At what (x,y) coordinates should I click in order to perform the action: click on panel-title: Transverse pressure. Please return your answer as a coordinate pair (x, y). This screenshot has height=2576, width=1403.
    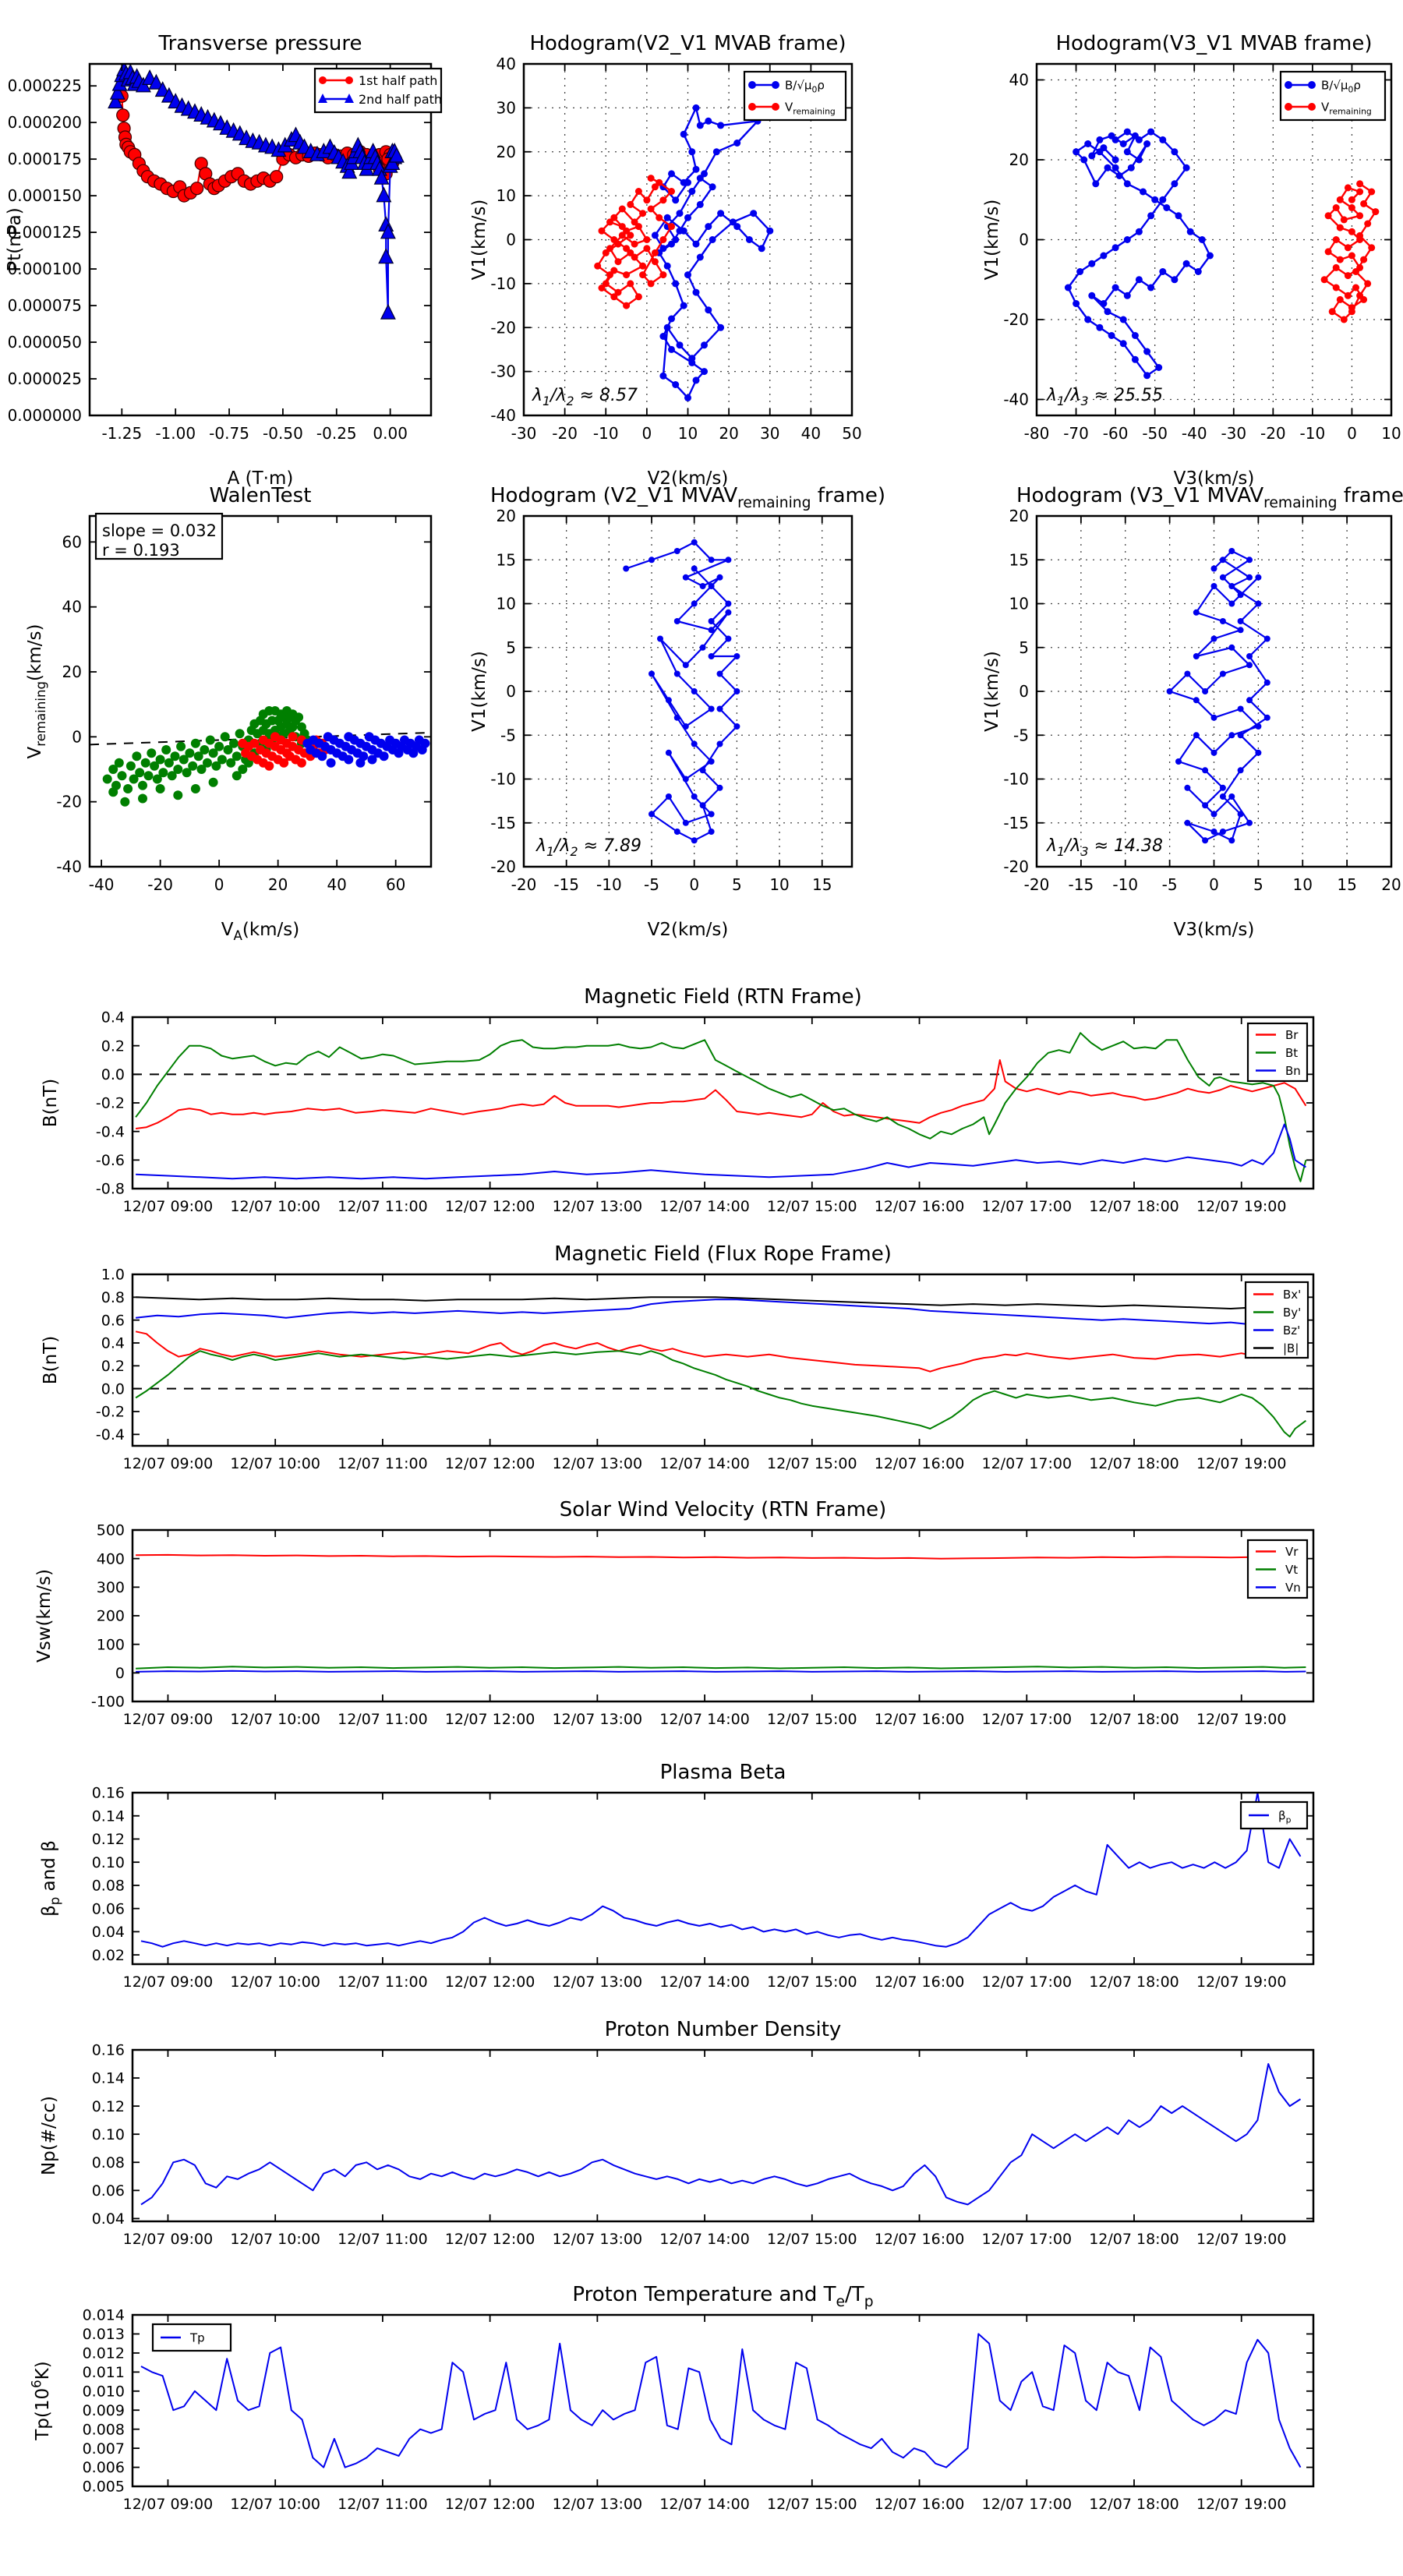
    Looking at the image, I should click on (260, 43).